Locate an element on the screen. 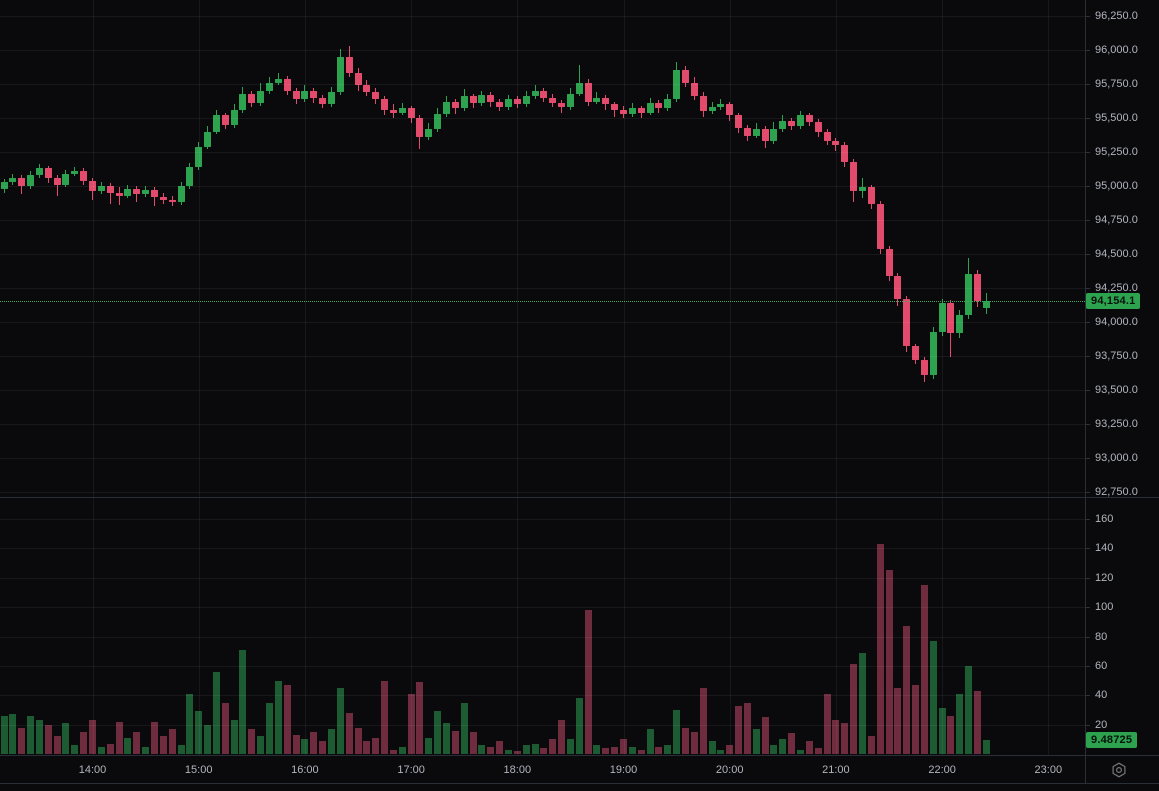 The width and height of the screenshot is (1159, 791). price-axis-label: 94,000.0 is located at coordinates (1116, 322).